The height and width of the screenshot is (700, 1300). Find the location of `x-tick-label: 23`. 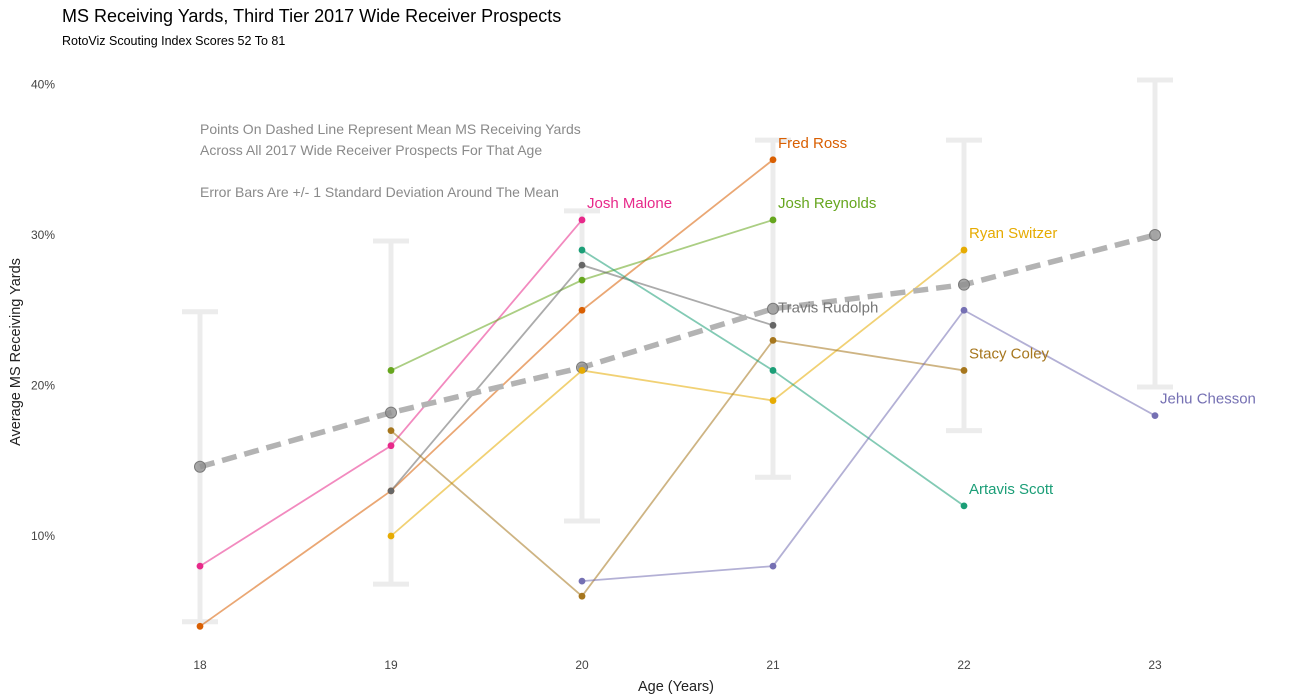

x-tick-label: 23 is located at coordinates (1155, 665).